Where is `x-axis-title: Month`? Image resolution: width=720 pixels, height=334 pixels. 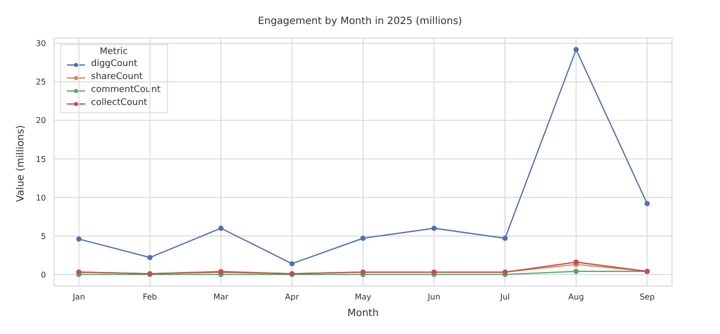
x-axis-title: Month is located at coordinates (363, 313).